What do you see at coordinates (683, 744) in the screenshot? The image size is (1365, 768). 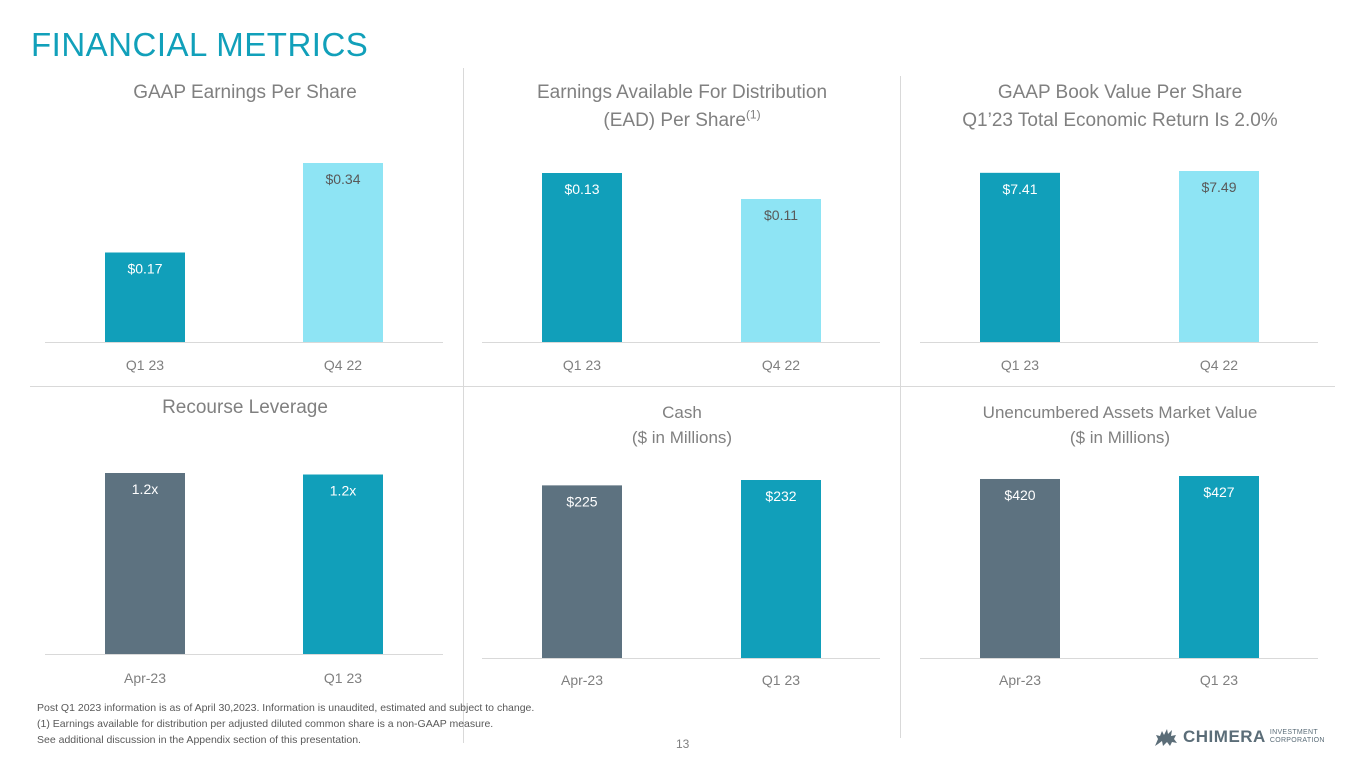 I see `page-number: 13` at bounding box center [683, 744].